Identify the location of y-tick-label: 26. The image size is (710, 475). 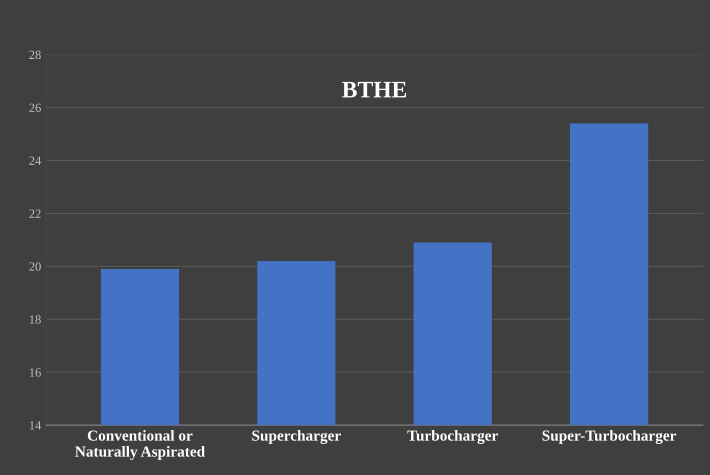
(35, 108).